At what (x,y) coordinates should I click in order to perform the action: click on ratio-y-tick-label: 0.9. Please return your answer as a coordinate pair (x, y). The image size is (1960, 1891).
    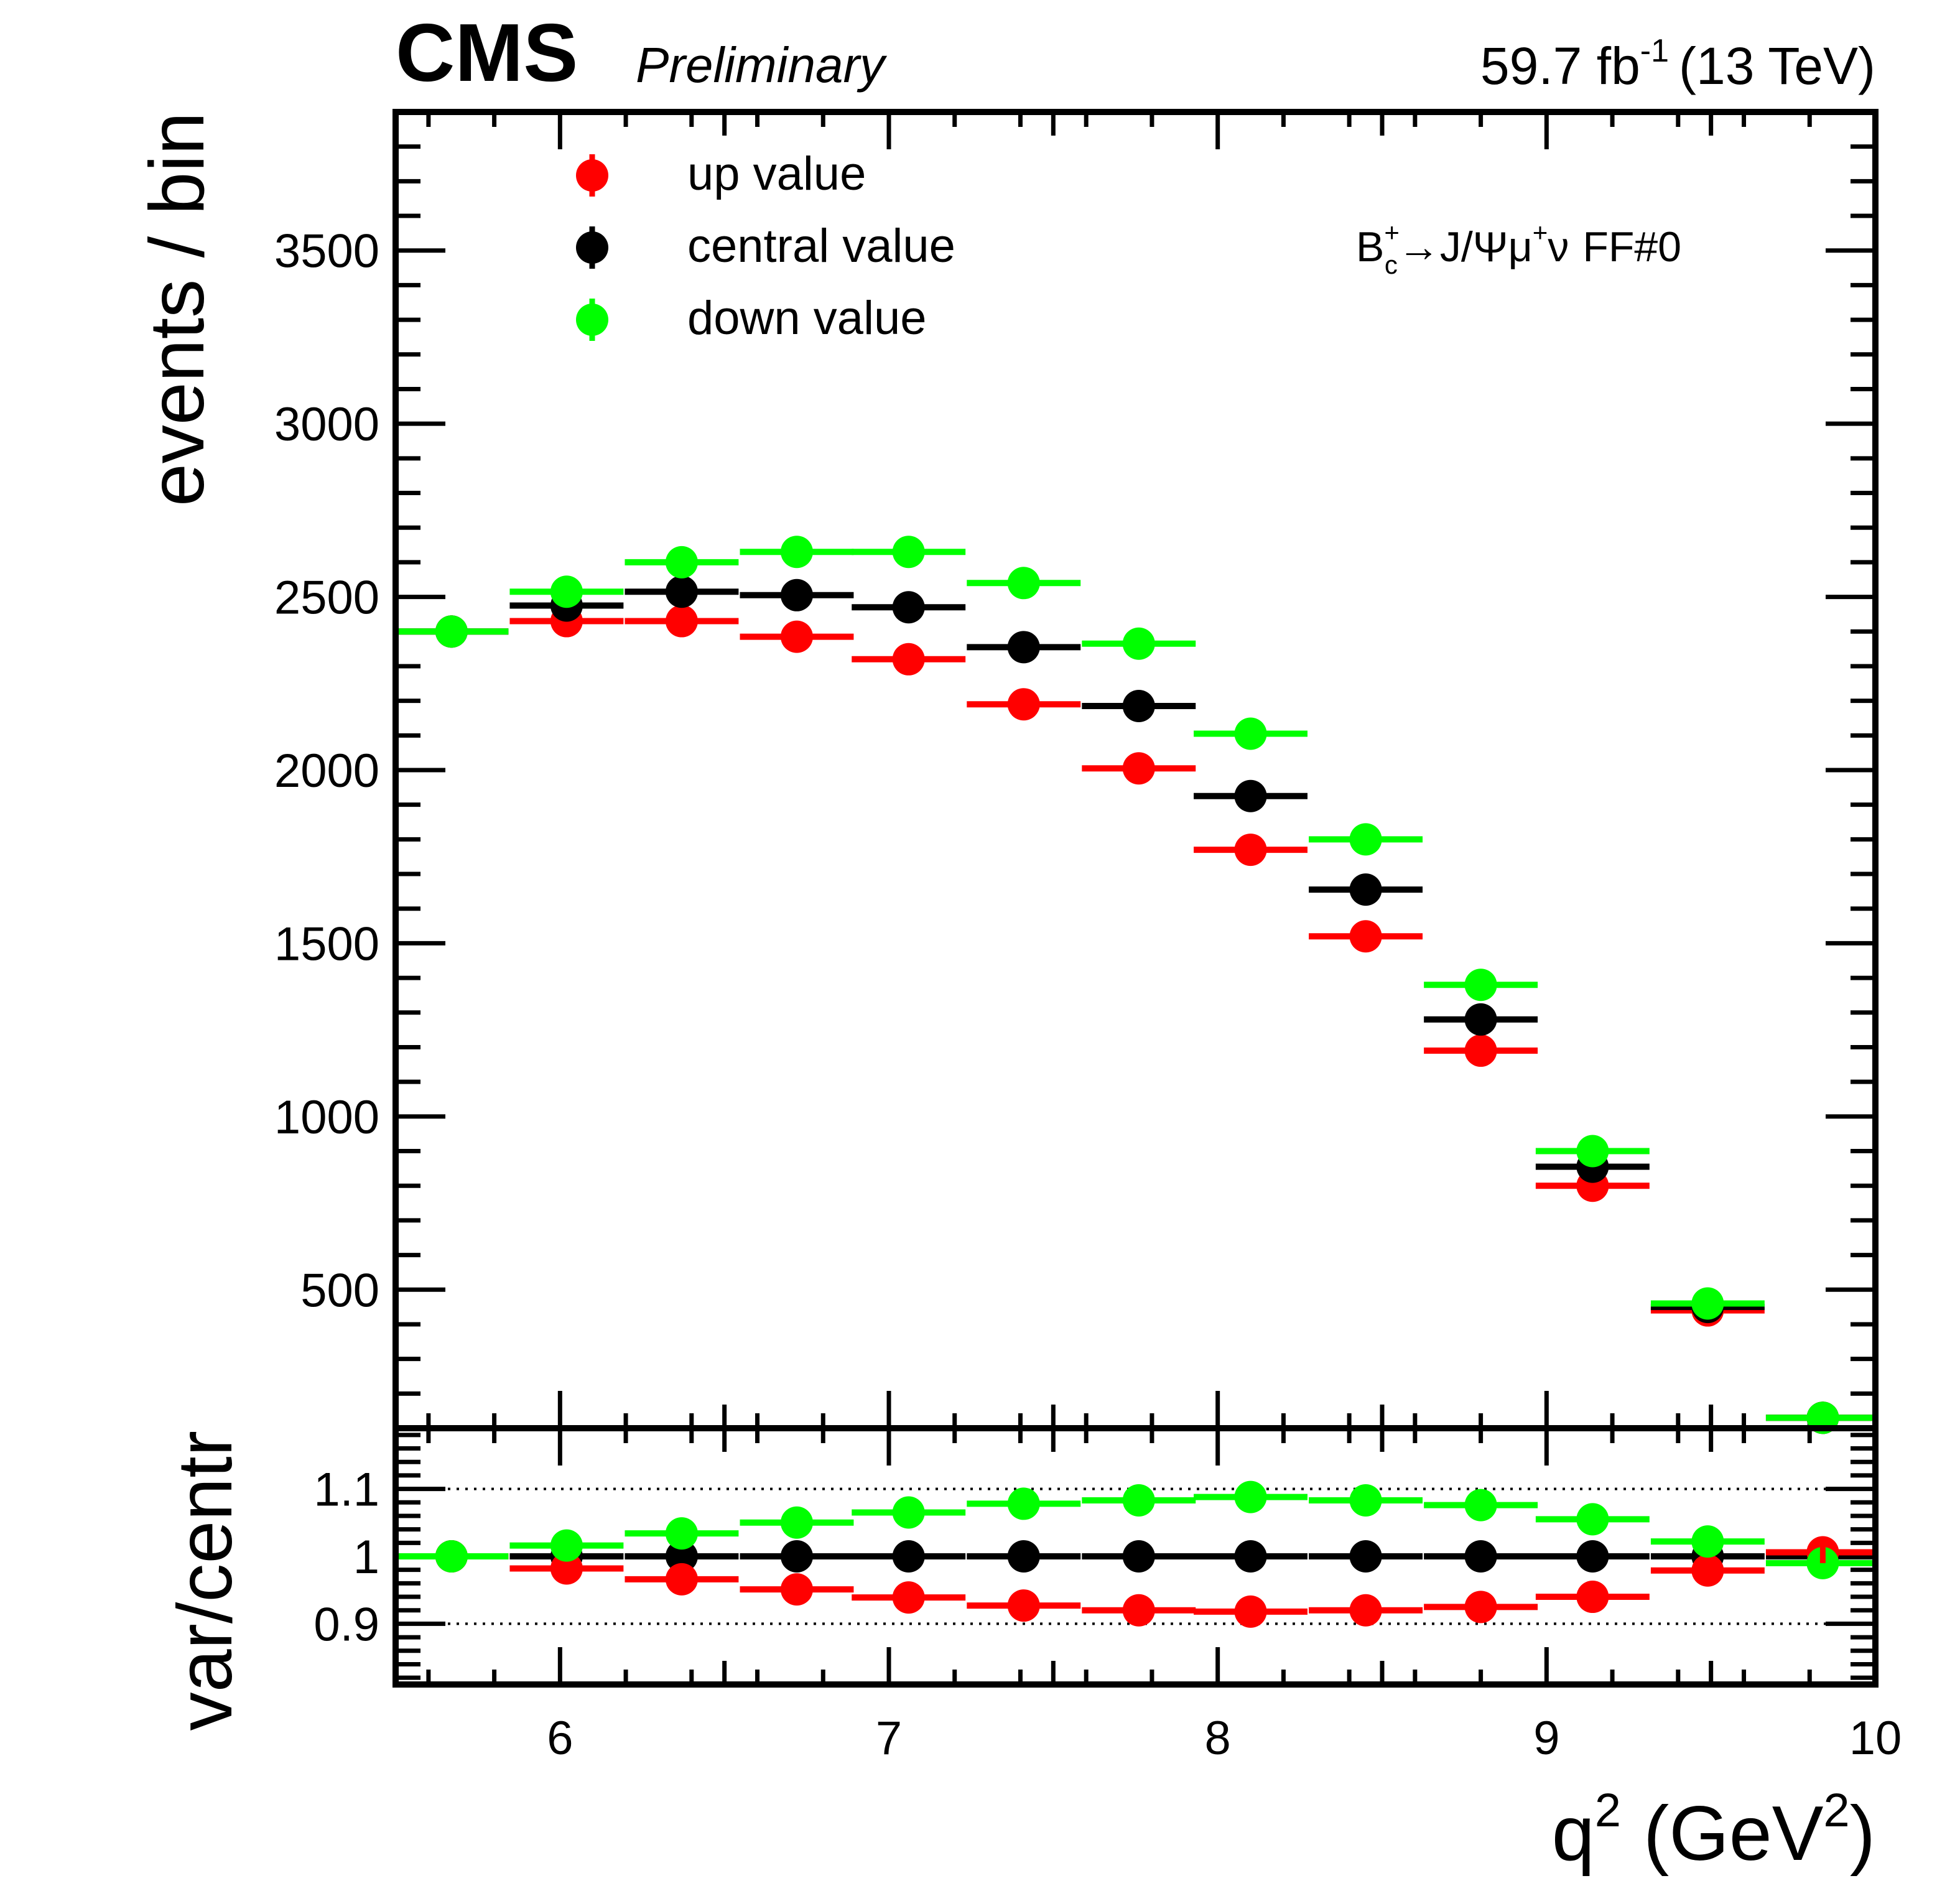
    Looking at the image, I should click on (346, 1624).